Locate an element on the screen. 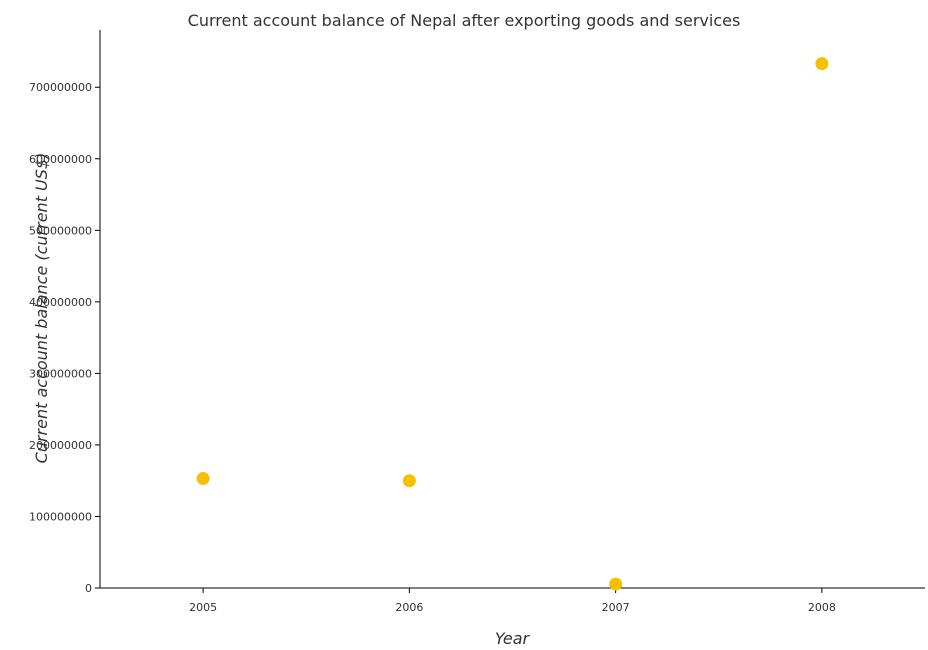  x-tick-label: 2005 is located at coordinates (203, 607).